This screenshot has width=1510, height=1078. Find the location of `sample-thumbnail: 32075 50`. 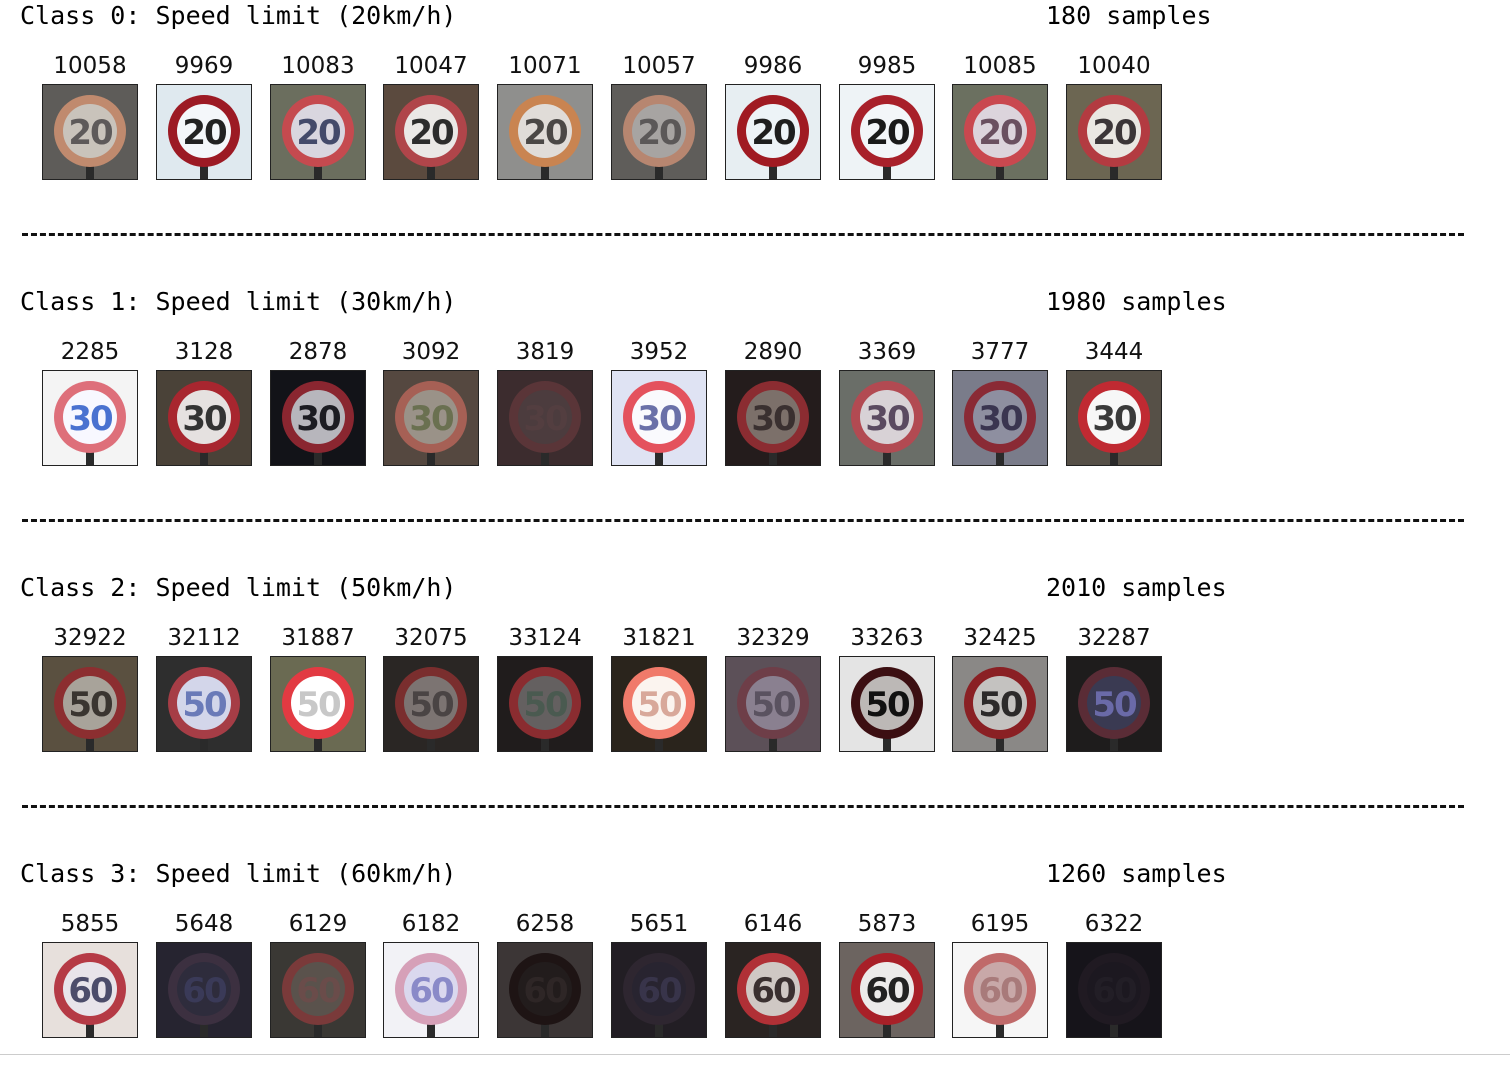

sample-thumbnail: 32075 50 is located at coordinates (431, 687).